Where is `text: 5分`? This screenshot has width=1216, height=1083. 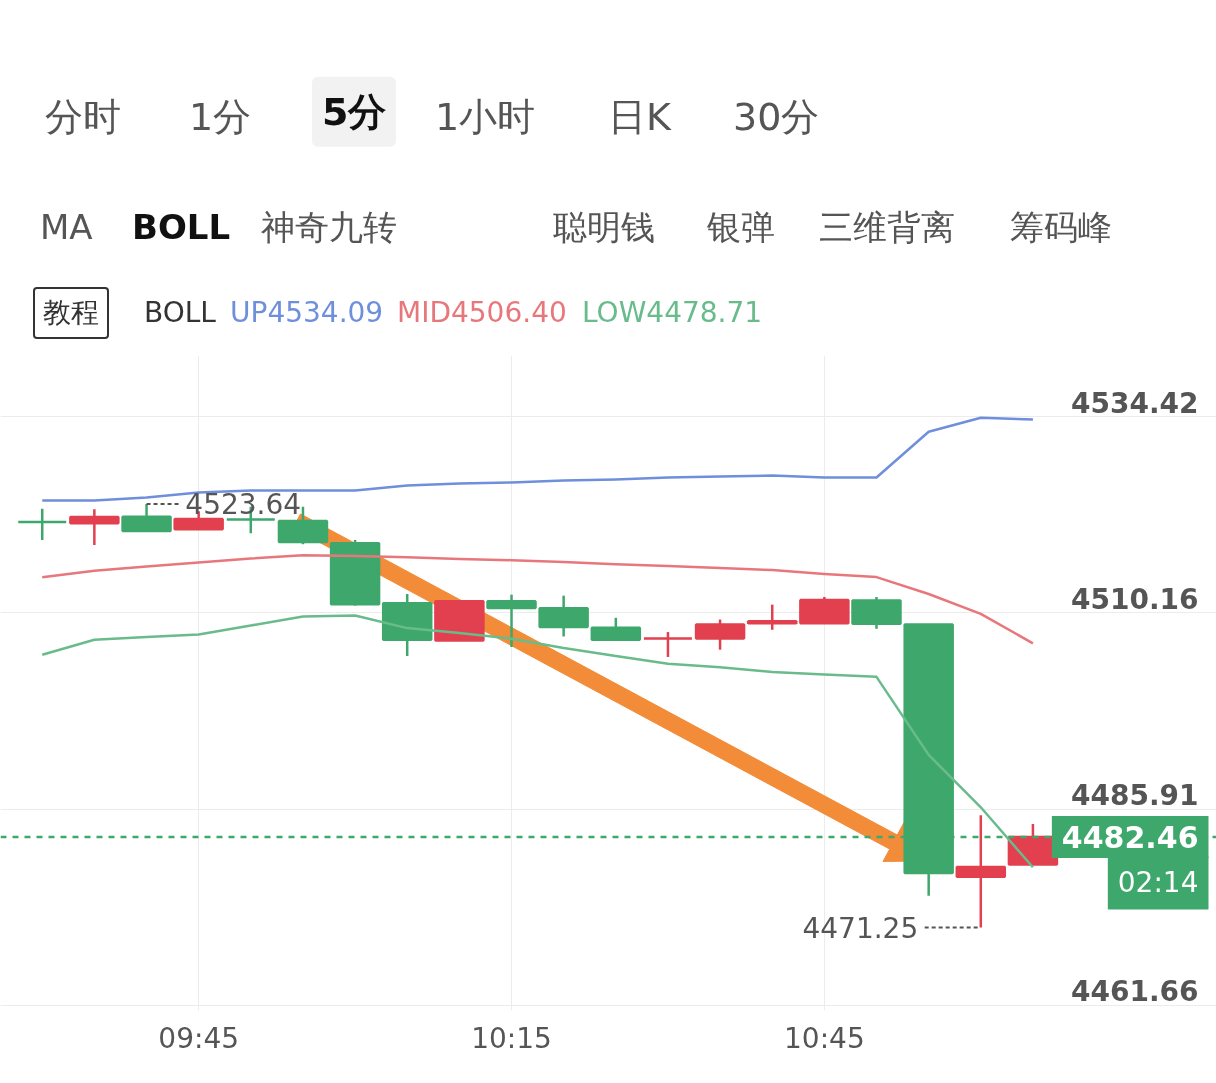 text: 5分 is located at coordinates (354, 112).